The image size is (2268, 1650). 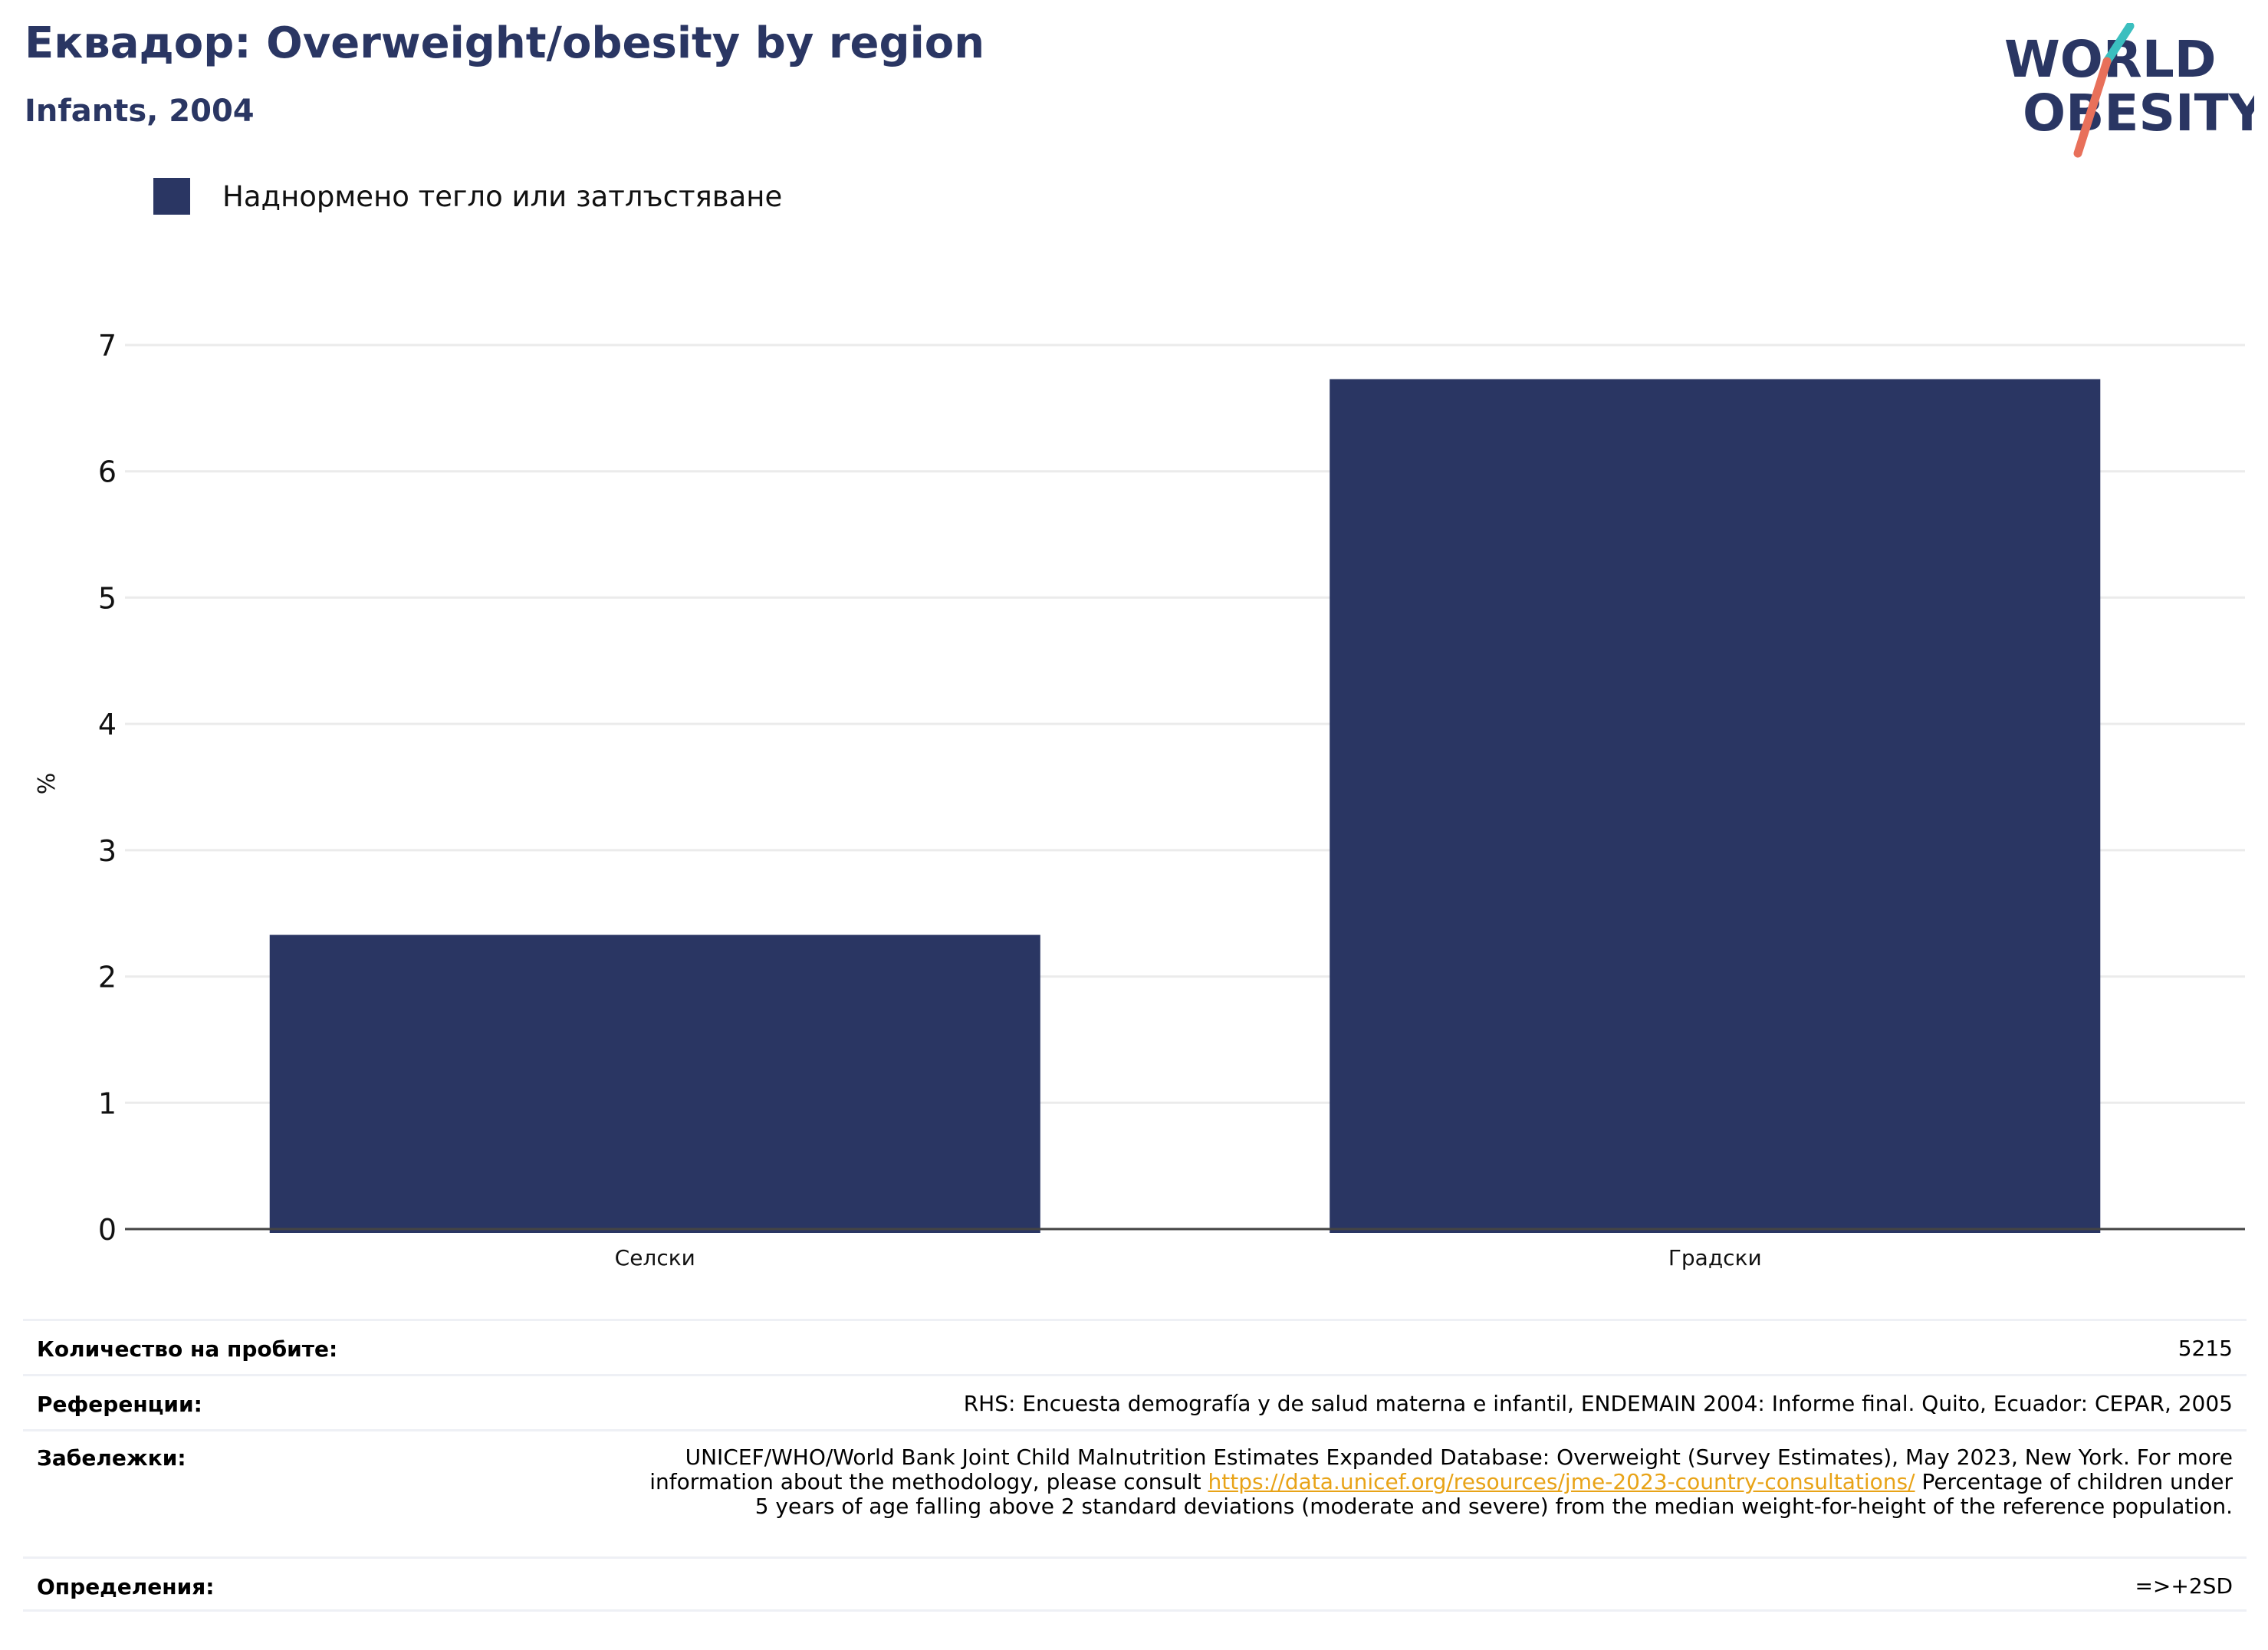 What do you see at coordinates (107, 598) in the screenshot?
I see `y-tick-label: 5` at bounding box center [107, 598].